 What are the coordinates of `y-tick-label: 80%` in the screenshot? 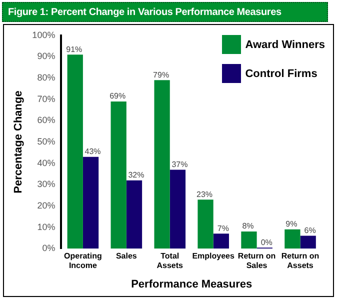 It's located at (46, 77).